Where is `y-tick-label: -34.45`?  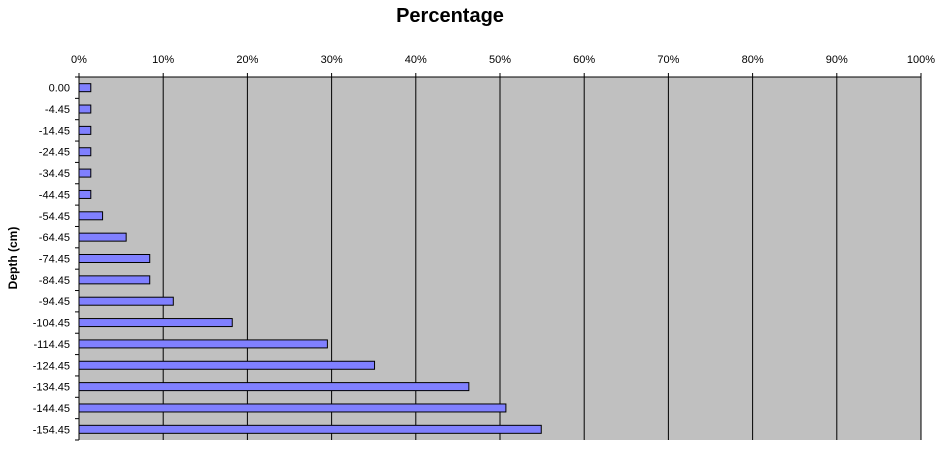 y-tick-label: -34.45 is located at coordinates (54, 174).